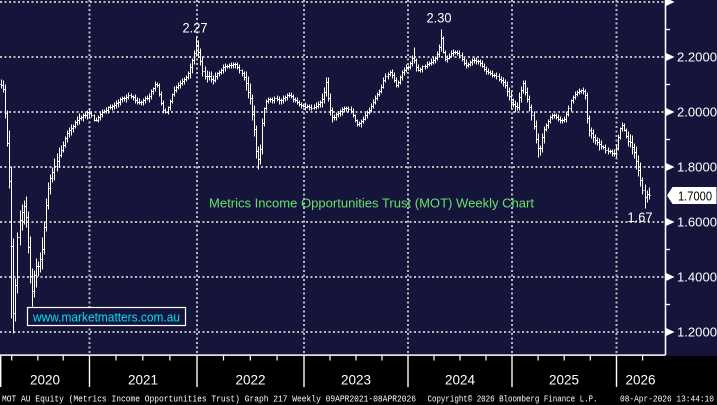 The height and width of the screenshot is (405, 717). What do you see at coordinates (195, 28) in the screenshot?
I see `svg-text: 2.27` at bounding box center [195, 28].